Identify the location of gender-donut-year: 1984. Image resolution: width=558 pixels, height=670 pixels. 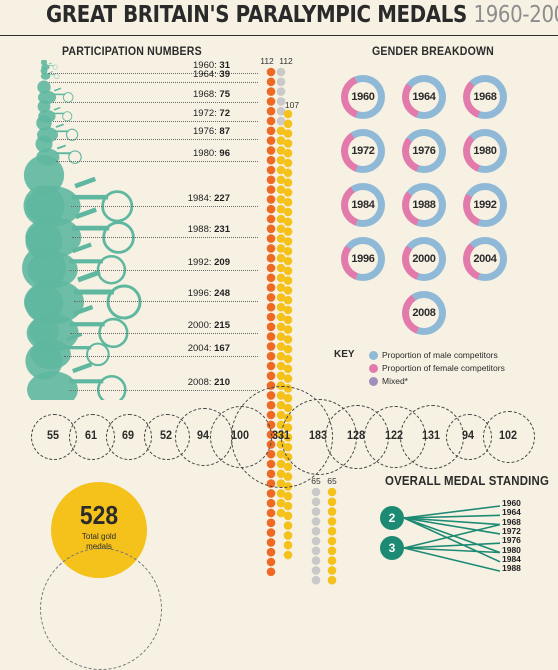
(363, 205).